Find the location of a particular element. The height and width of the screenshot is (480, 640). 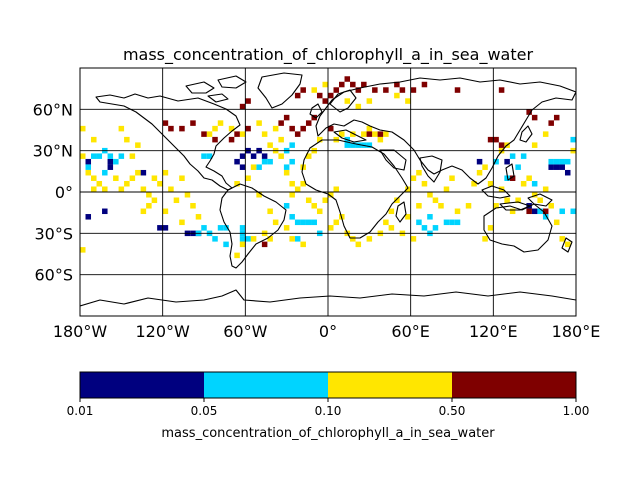

x-tick-label: 60°W is located at coordinates (245, 331).